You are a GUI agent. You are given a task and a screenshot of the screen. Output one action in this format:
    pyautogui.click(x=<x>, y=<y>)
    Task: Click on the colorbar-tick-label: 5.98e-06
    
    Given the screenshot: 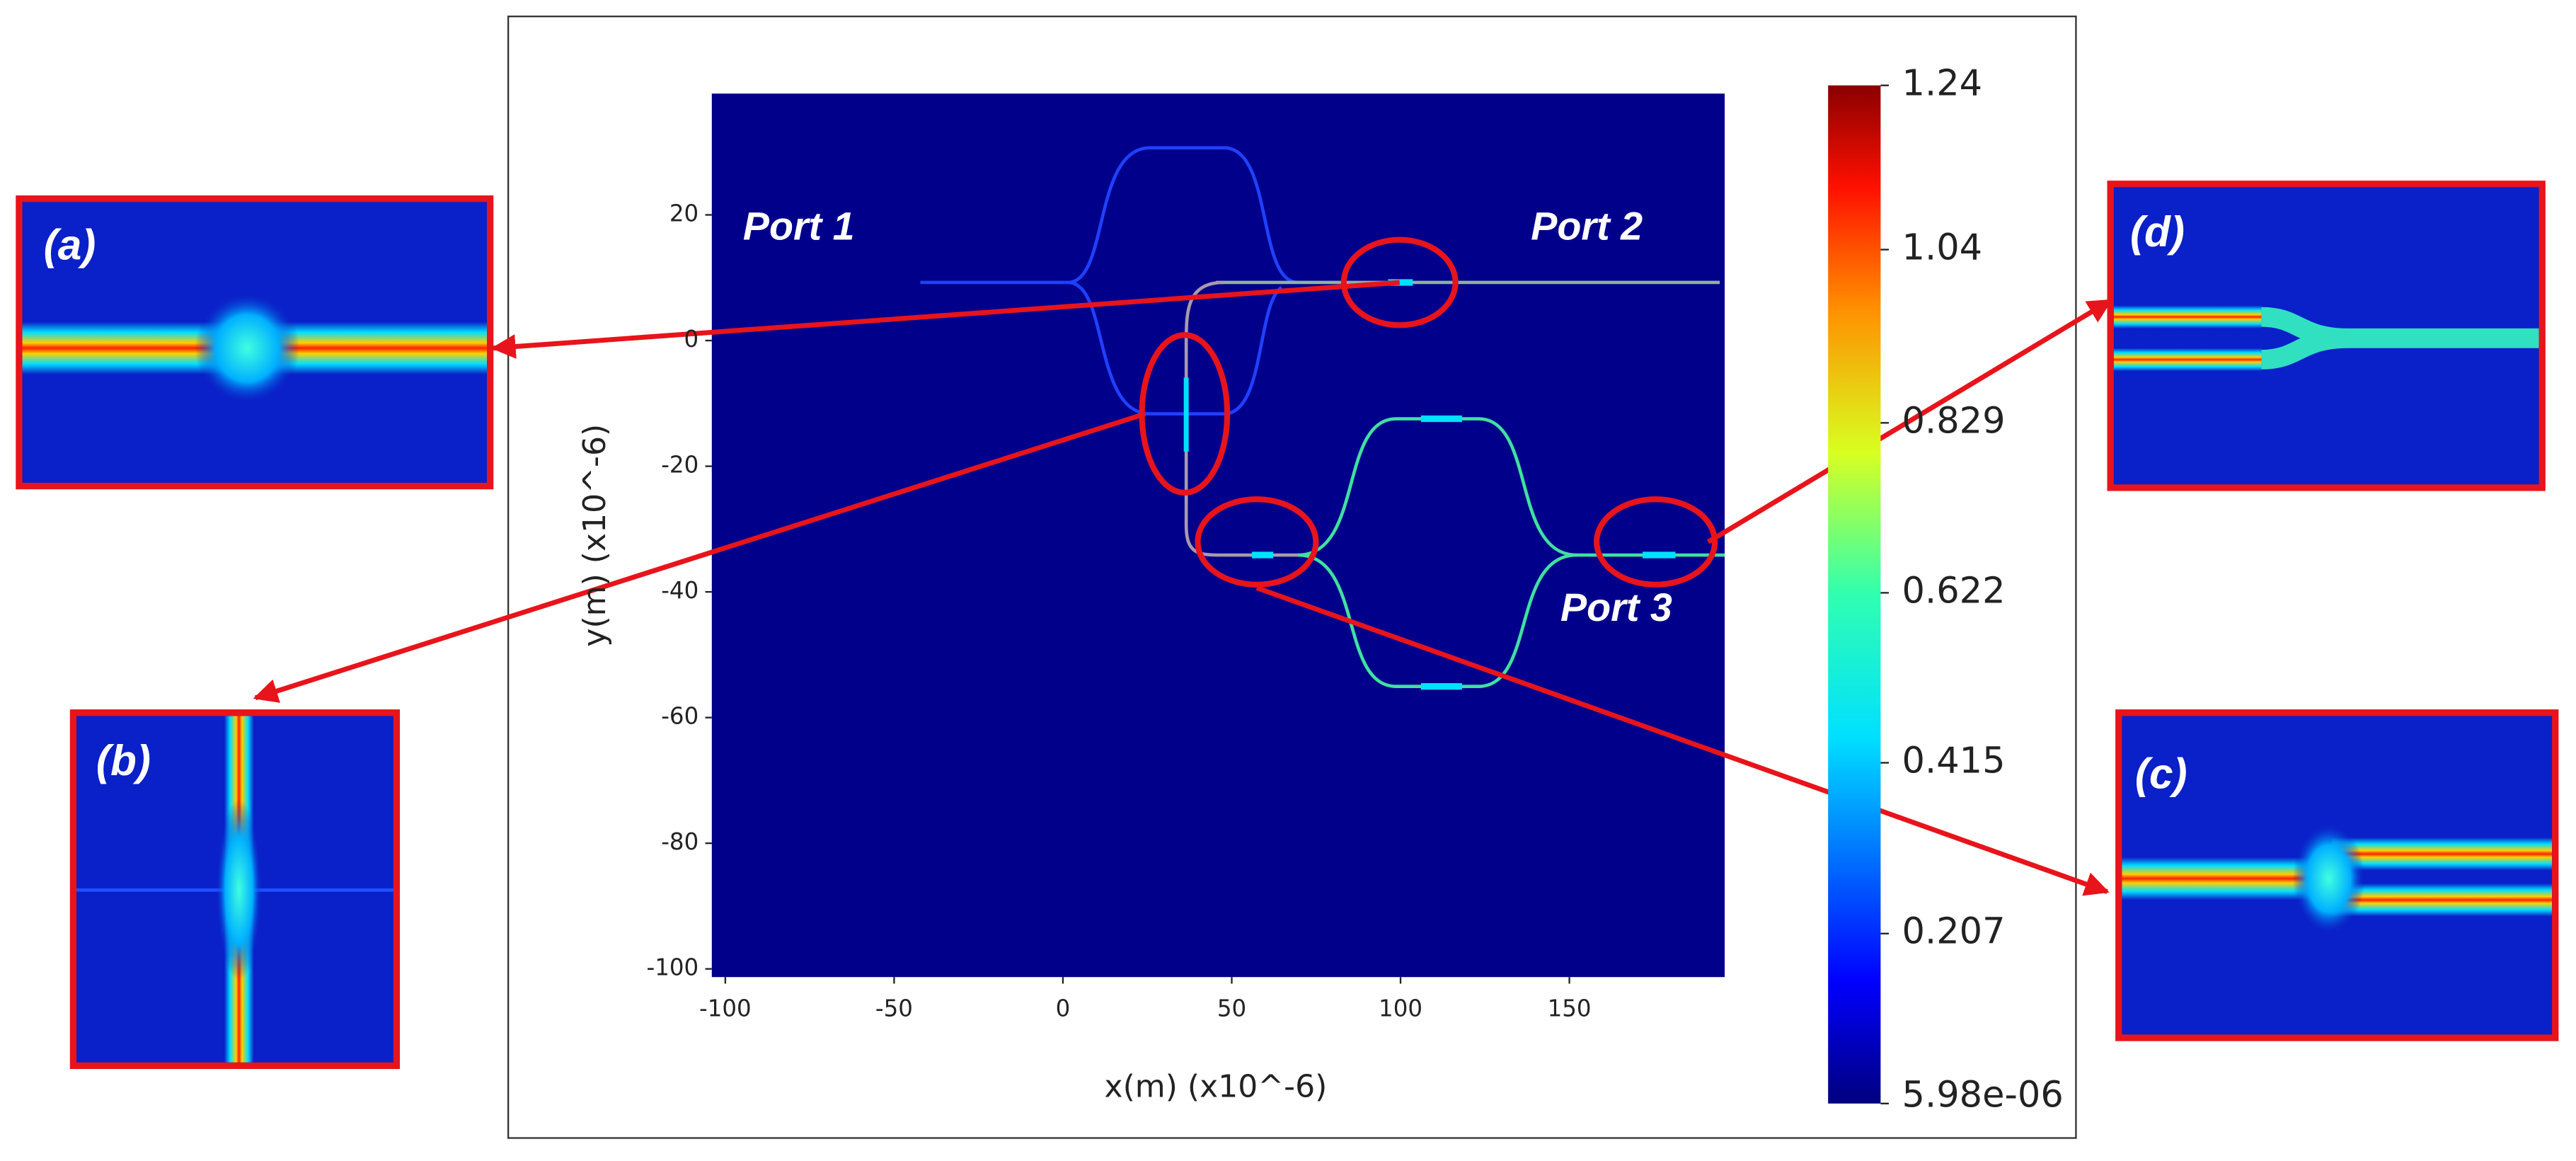 What is the action you would take?
    pyautogui.click(x=1983, y=1095)
    